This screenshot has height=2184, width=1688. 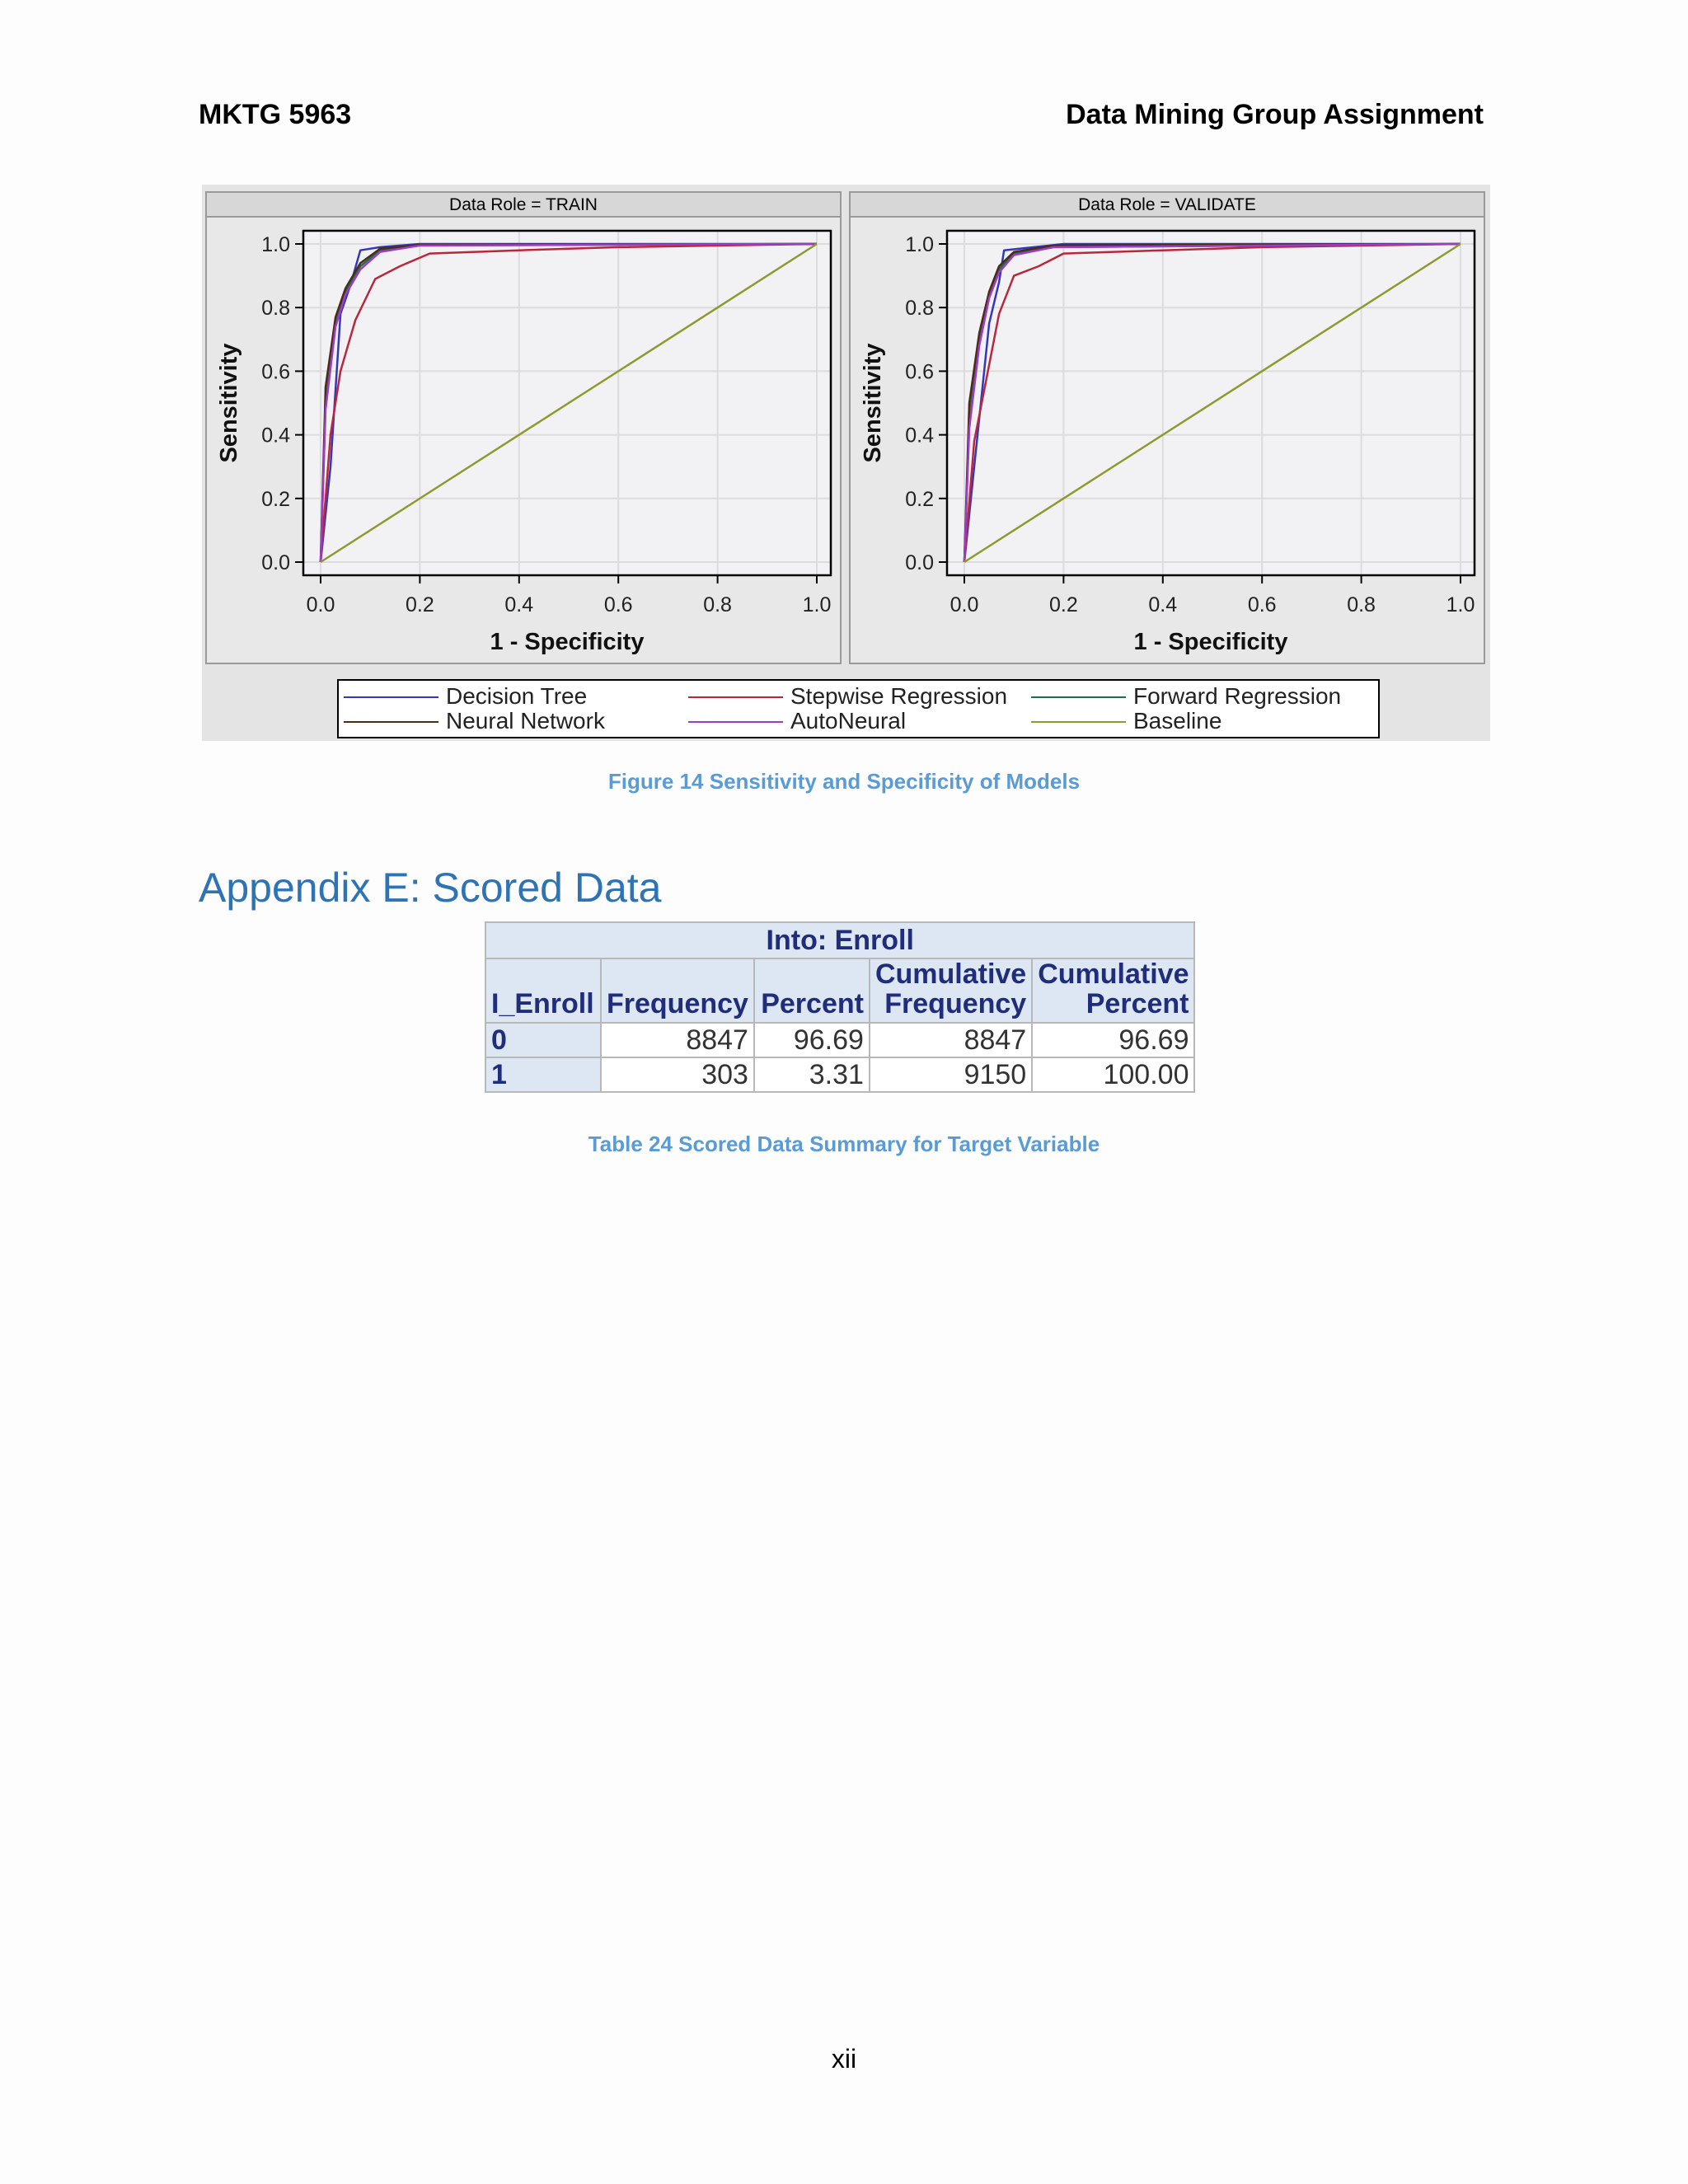 I want to click on table-cell: 100.00, so click(x=1113, y=1075).